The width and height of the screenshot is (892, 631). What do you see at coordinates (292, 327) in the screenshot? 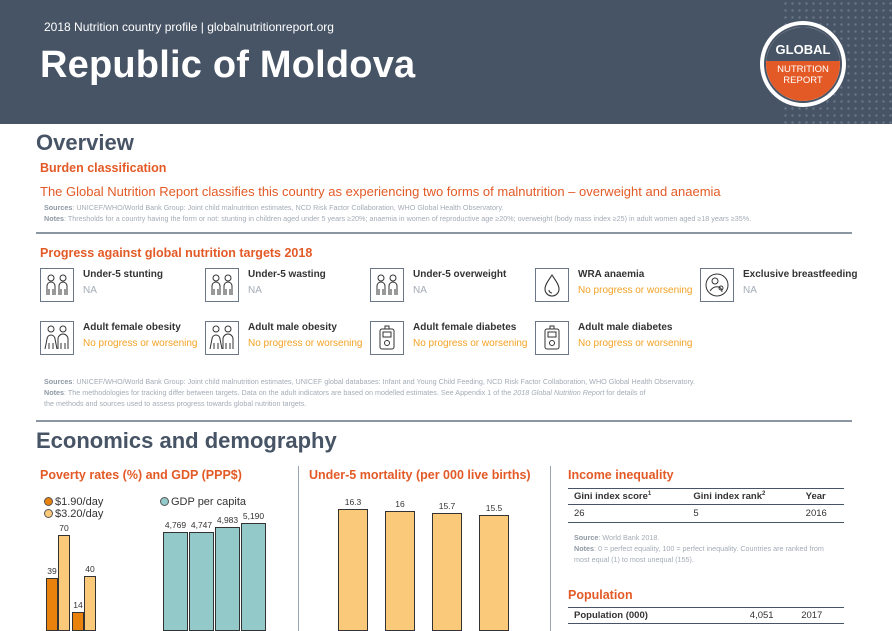
I see `target-name: Adult male obesity` at bounding box center [292, 327].